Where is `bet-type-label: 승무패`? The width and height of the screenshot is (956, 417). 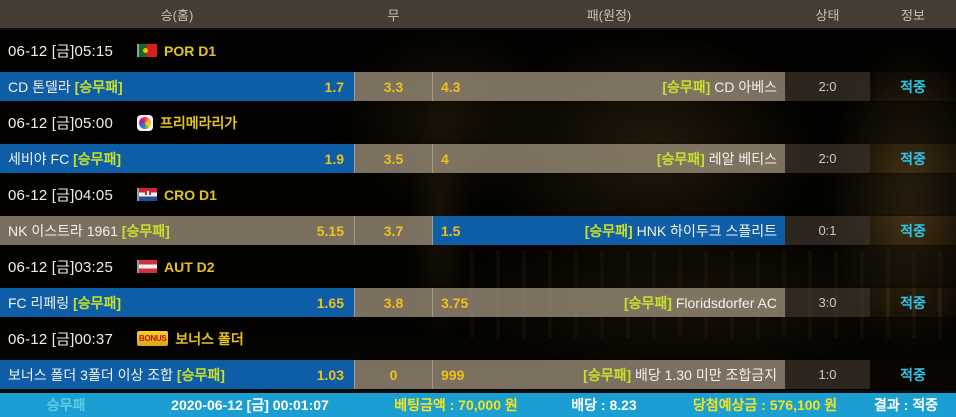
bet-type-label: 승무패 is located at coordinates (66, 405).